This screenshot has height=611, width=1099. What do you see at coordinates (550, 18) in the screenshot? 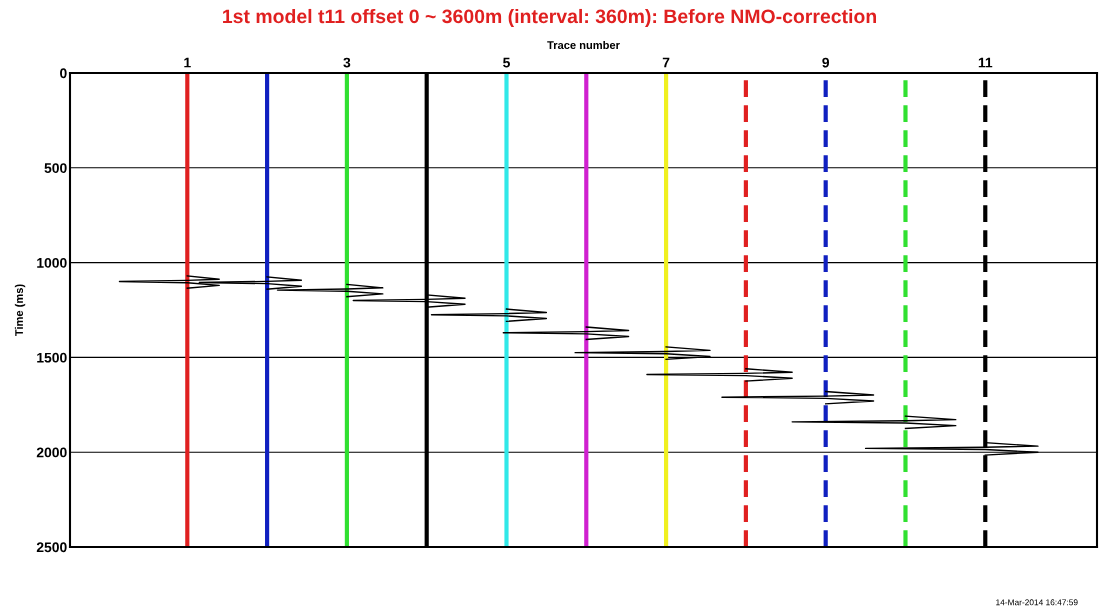
I see `chart-title: 1st model t11 offset 0 ~ 3600m (interval: 360m): Before NMO-correction` at bounding box center [550, 18].